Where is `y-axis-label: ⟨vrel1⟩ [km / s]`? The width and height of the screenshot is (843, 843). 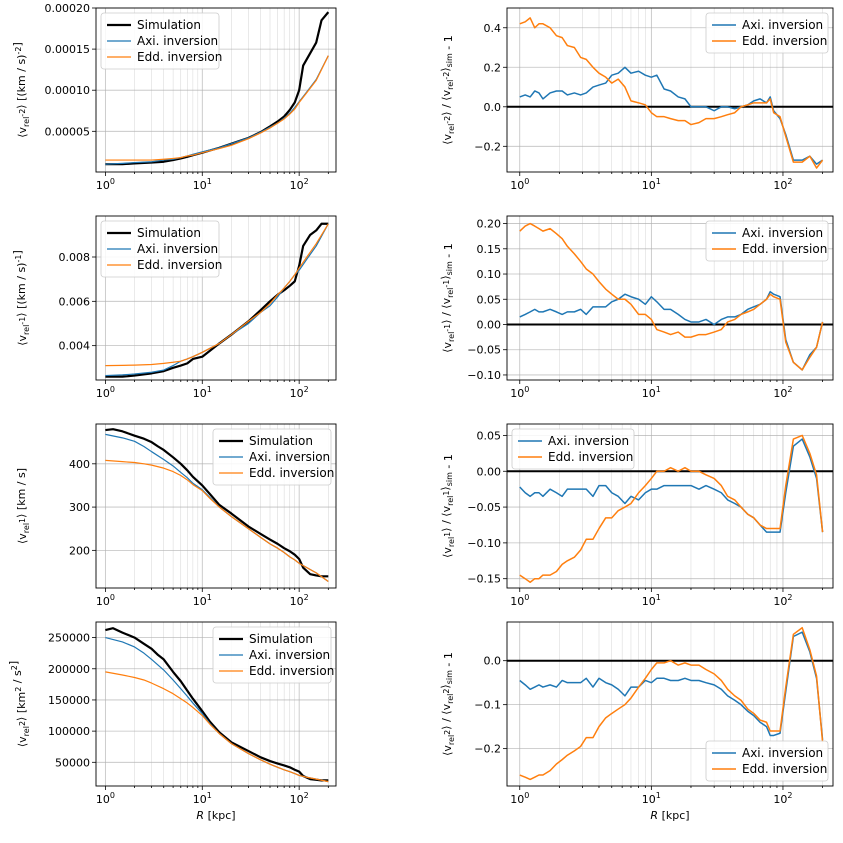
y-axis-label: ⟨vrel1⟩ [km / s] is located at coordinates (23, 506).